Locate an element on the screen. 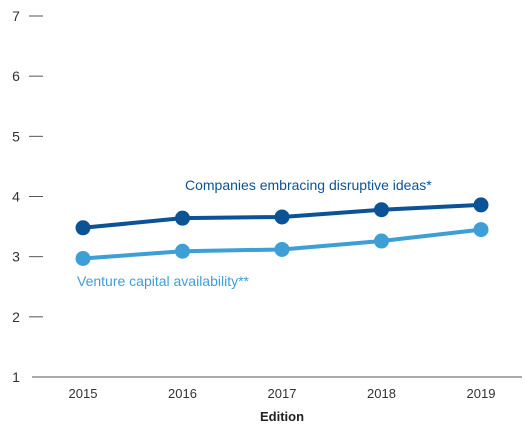  series-label: Venture capital availability** is located at coordinates (163, 281).